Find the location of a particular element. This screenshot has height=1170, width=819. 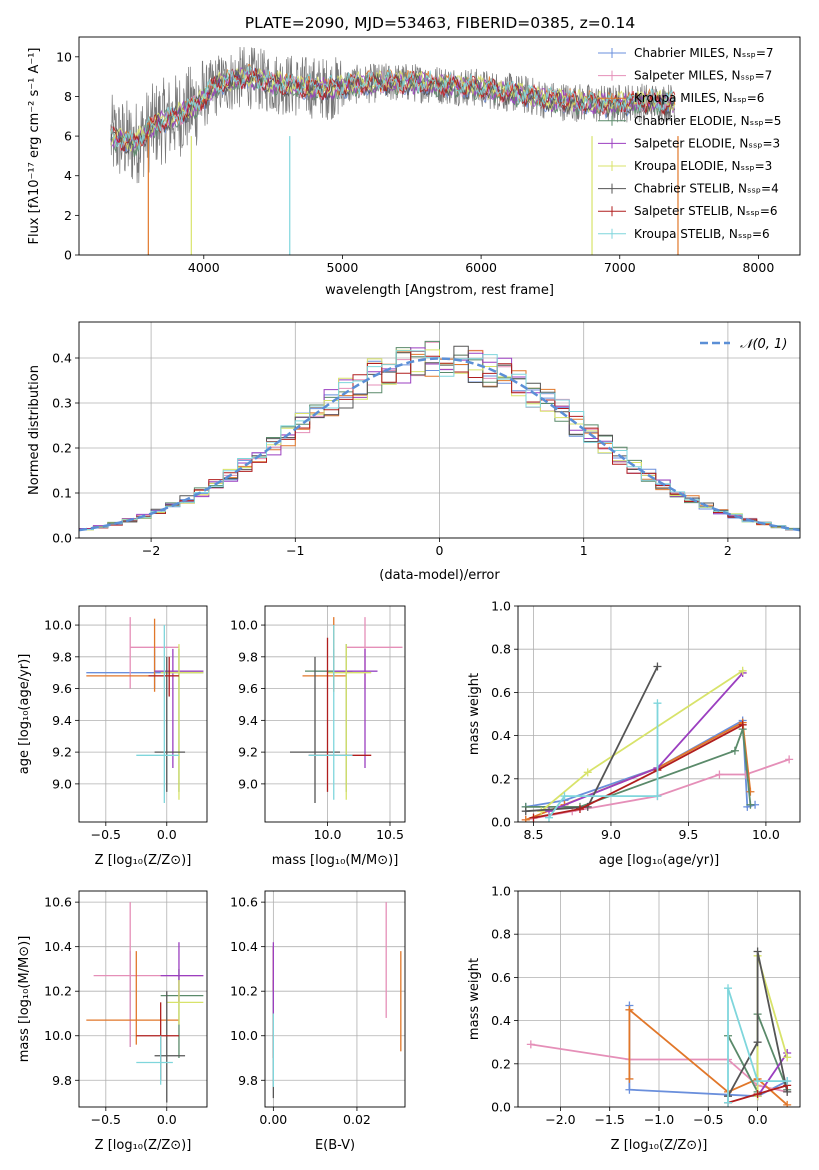

x-tick-label: 4000 is located at coordinates (204, 267).